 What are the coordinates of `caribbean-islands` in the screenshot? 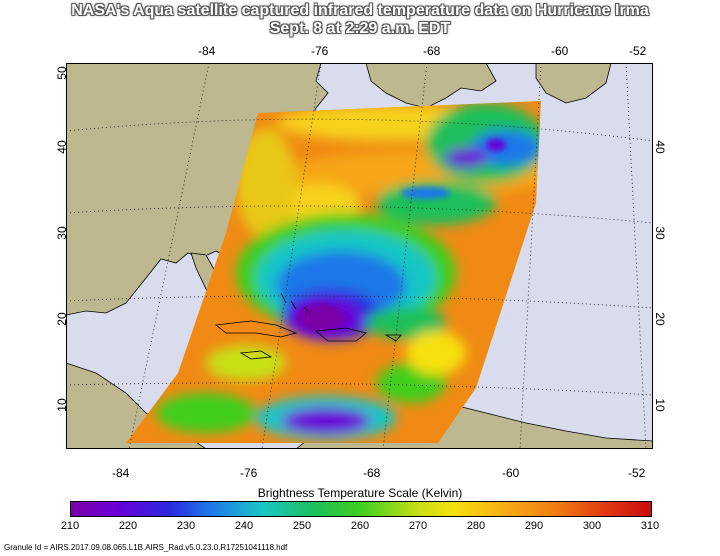 It's located at (308, 326).